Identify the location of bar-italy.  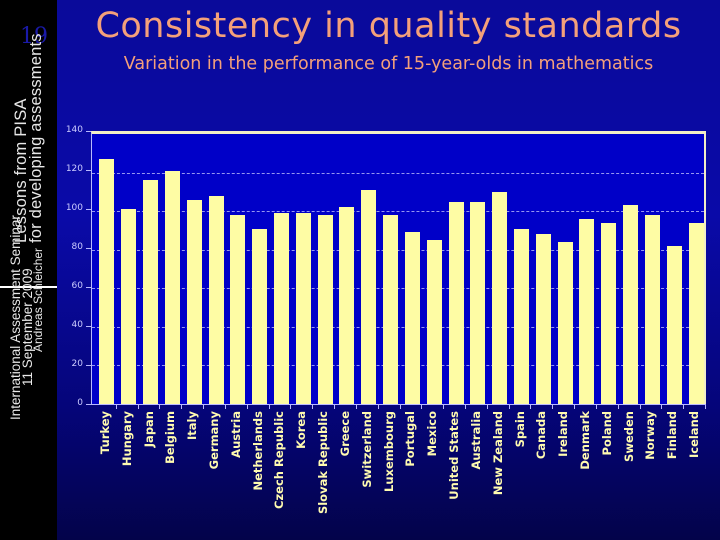
(194, 301).